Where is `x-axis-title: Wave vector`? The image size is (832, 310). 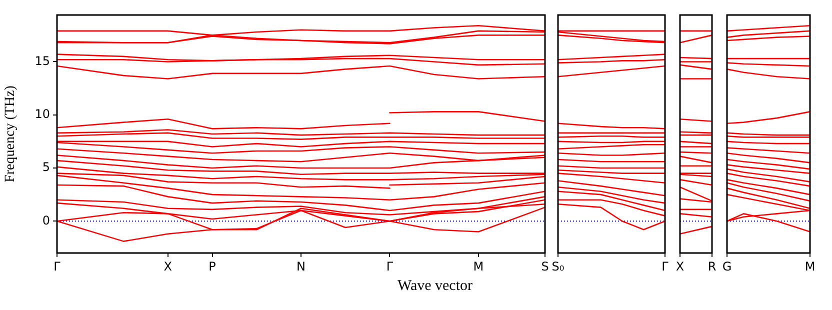 x-axis-title: Wave vector is located at coordinates (435, 286).